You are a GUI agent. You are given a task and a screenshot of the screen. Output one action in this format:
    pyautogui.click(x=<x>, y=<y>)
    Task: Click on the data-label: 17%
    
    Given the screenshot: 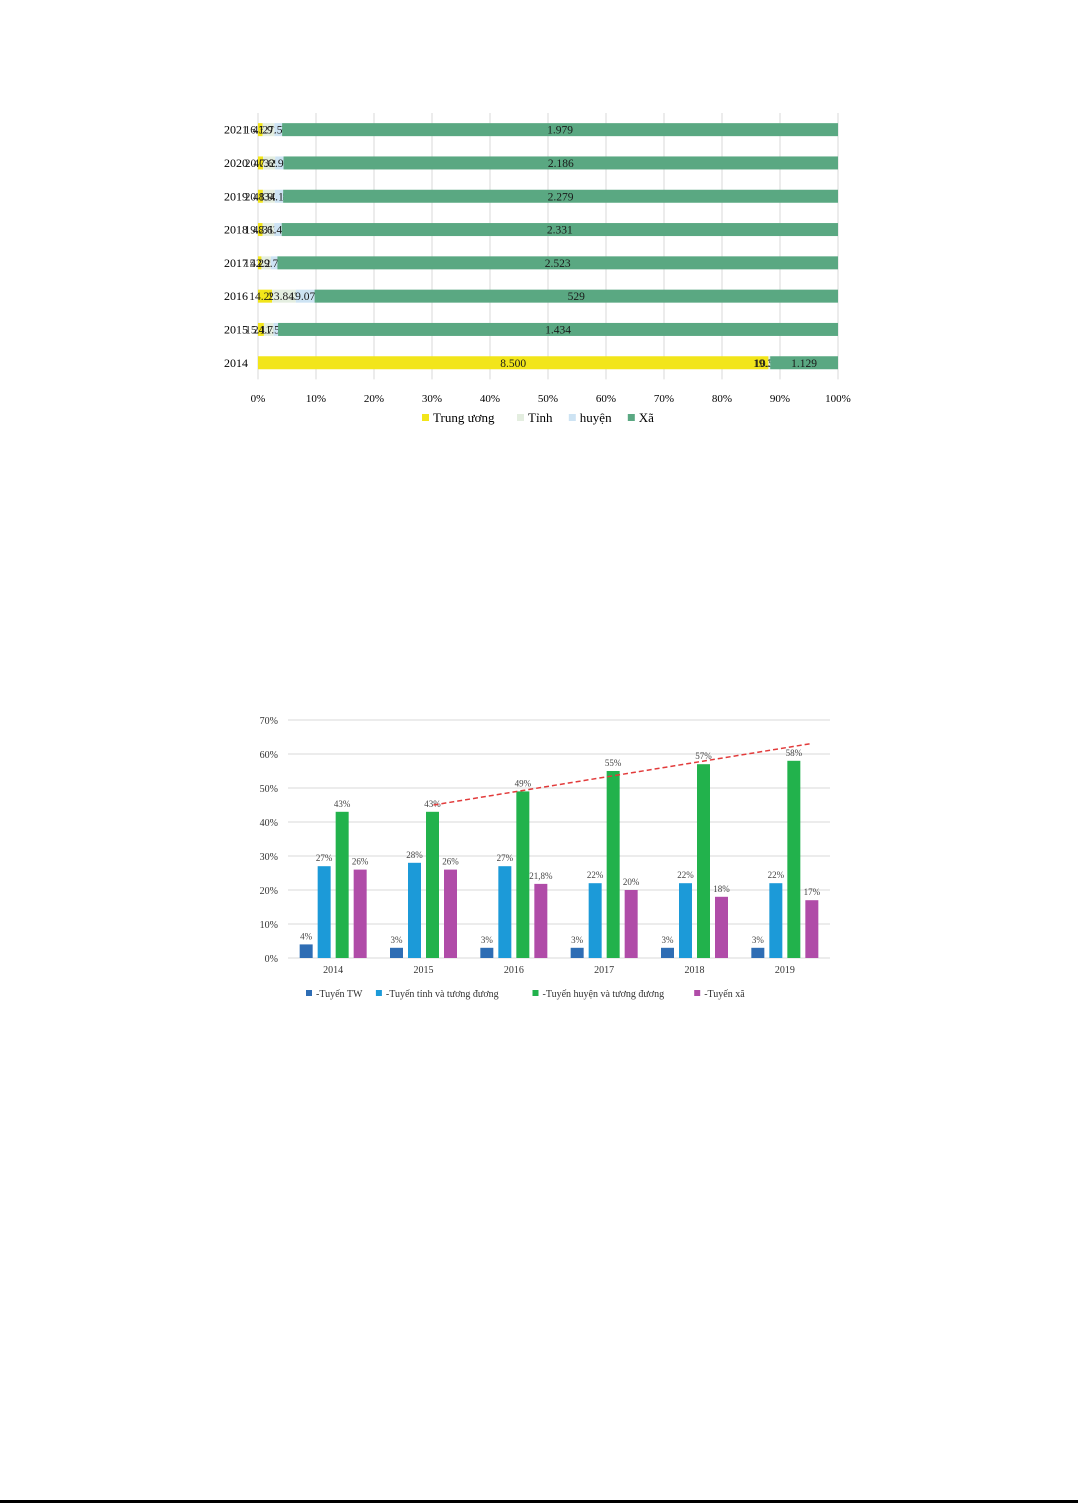 What is the action you would take?
    pyautogui.click(x=812, y=892)
    